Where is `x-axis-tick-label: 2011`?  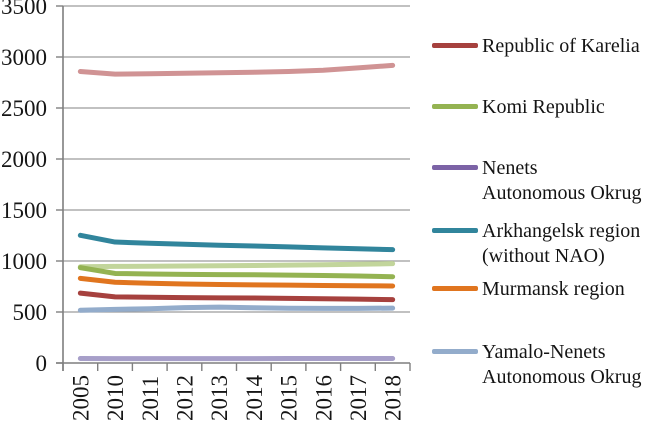 x-axis-tick-label: 2011 is located at coordinates (150, 398).